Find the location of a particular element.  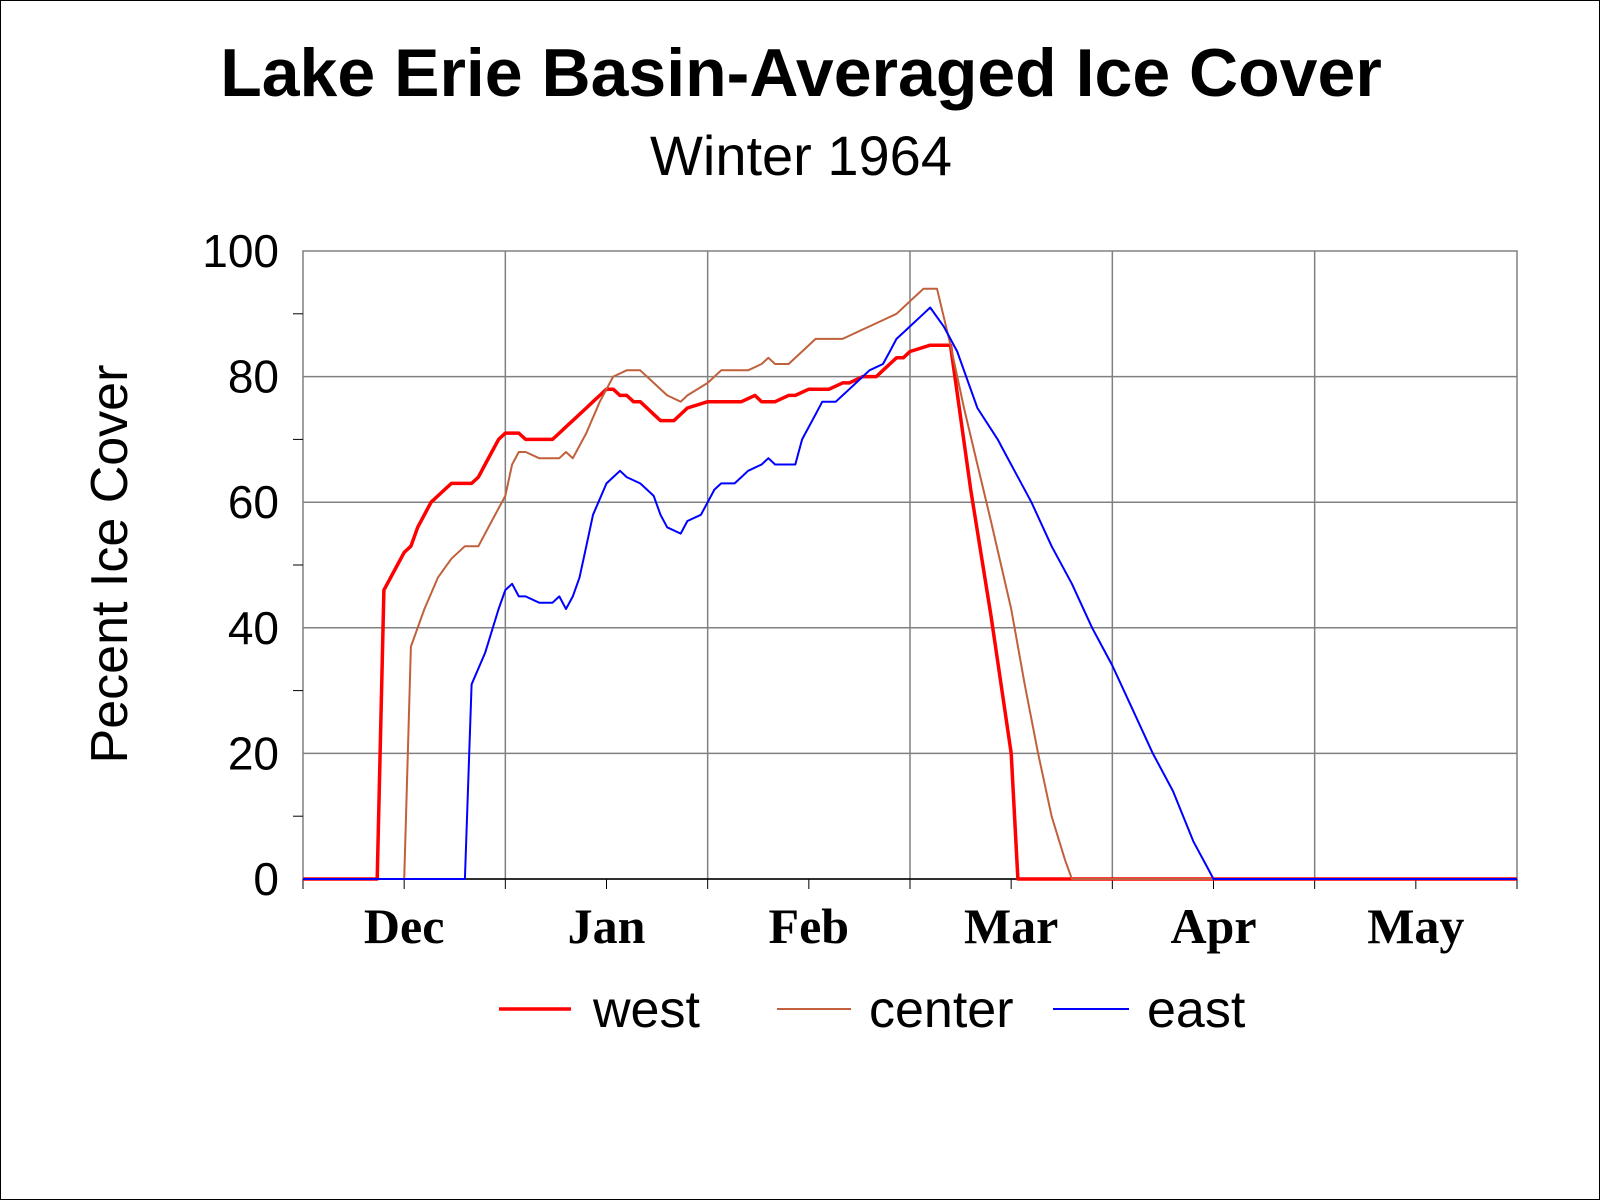

x-tick-label: Mar is located at coordinates (1011, 926).